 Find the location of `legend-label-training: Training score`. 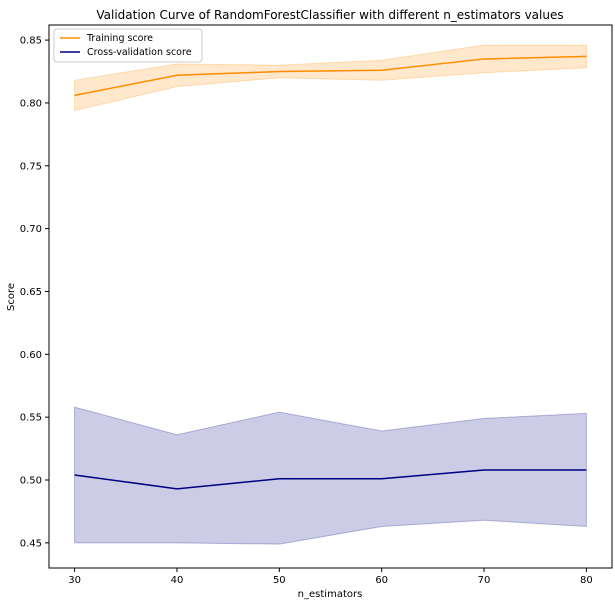

legend-label-training: Training score is located at coordinates (119, 38).